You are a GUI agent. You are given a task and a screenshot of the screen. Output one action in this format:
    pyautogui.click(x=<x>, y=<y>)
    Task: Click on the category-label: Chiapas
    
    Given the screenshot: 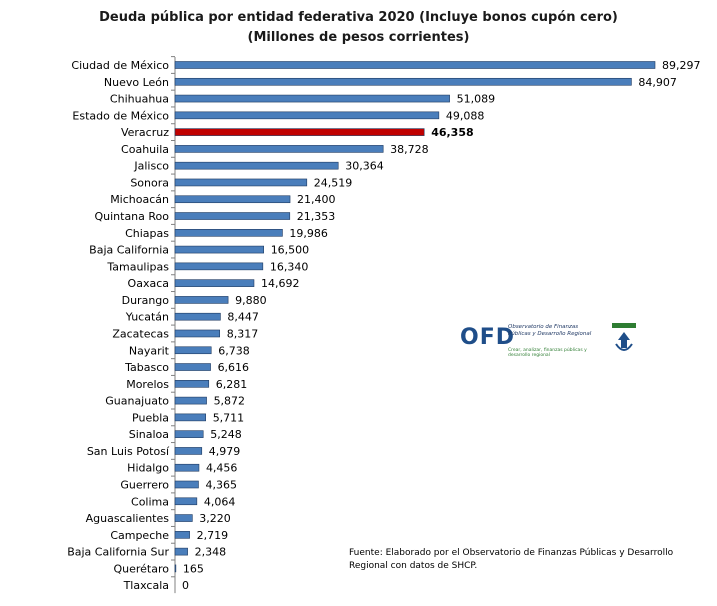 What is the action you would take?
    pyautogui.click(x=147, y=233)
    